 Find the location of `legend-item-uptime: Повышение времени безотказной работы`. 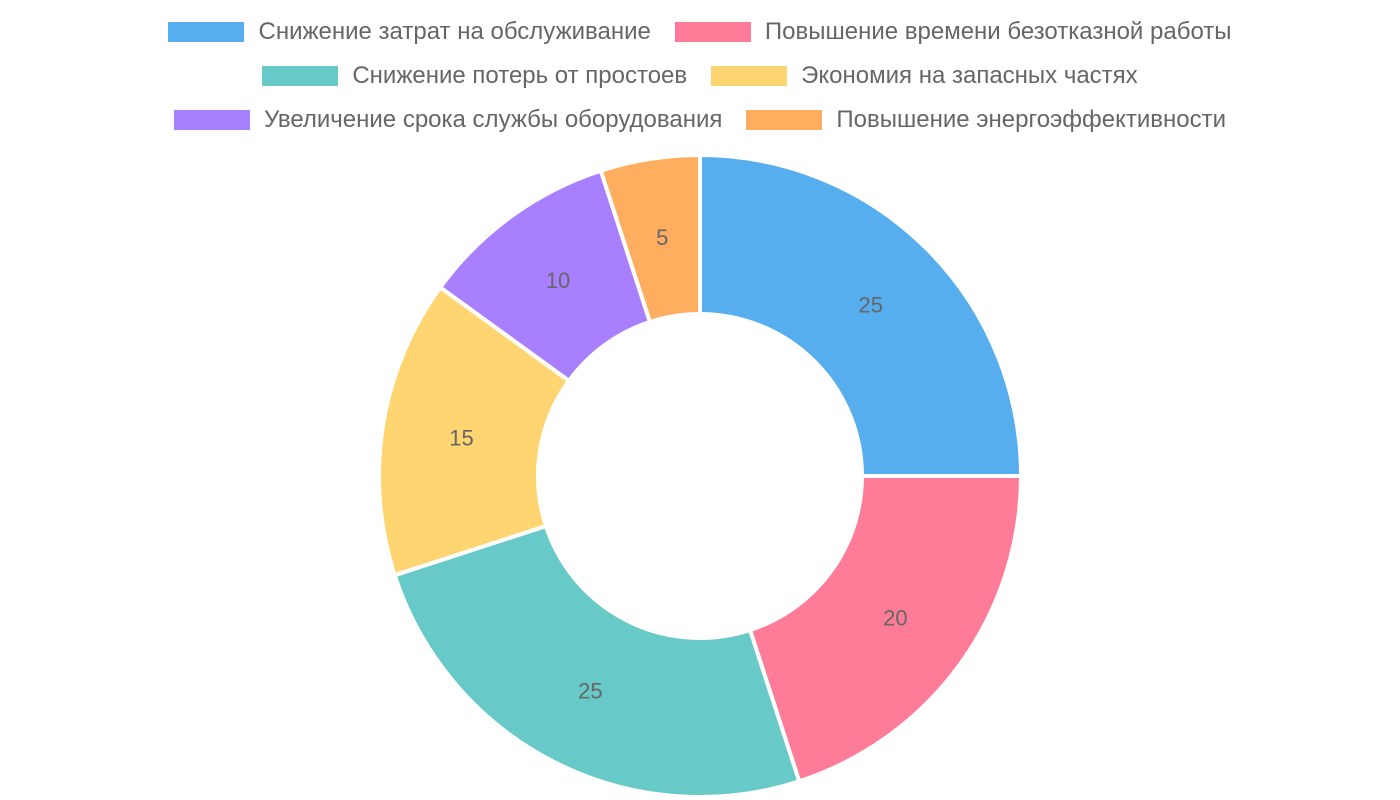

legend-item-uptime: Повышение времени безотказной работы is located at coordinates (953, 32).